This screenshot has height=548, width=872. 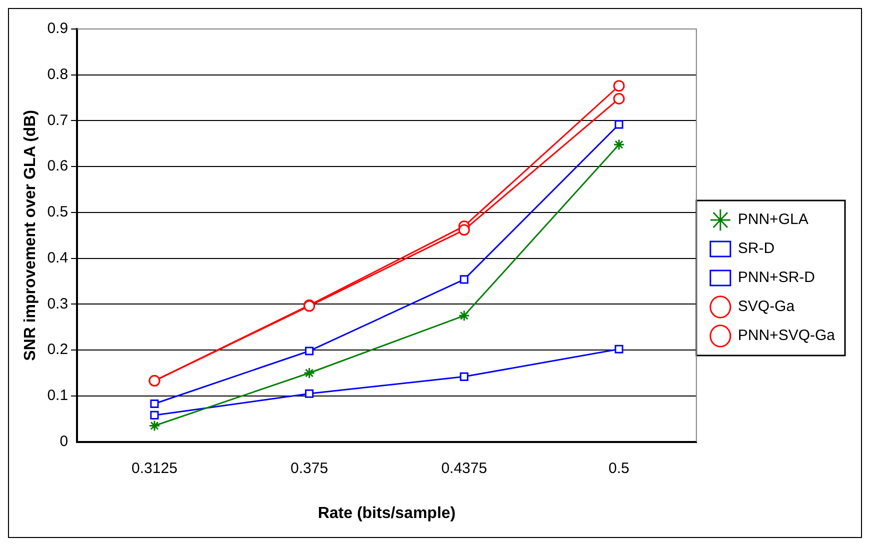 I want to click on y-axis-title: SNR improvement over GLA (dB), so click(x=31, y=235).